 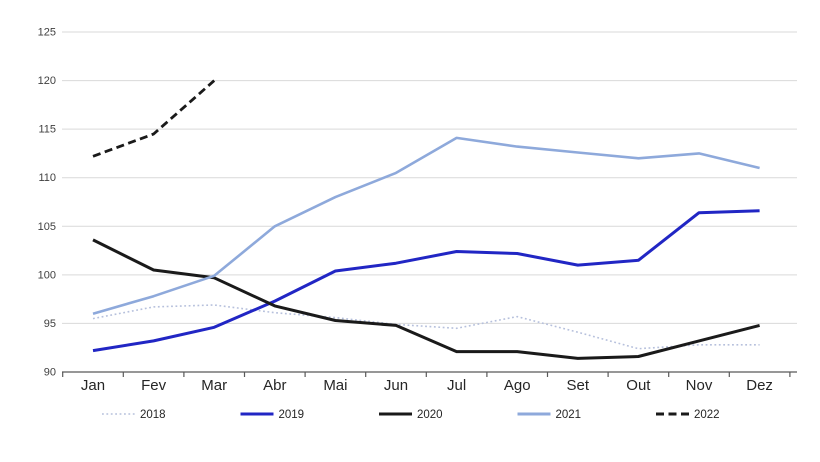 I want to click on x-tick-label-Set: Set, so click(x=578, y=385).